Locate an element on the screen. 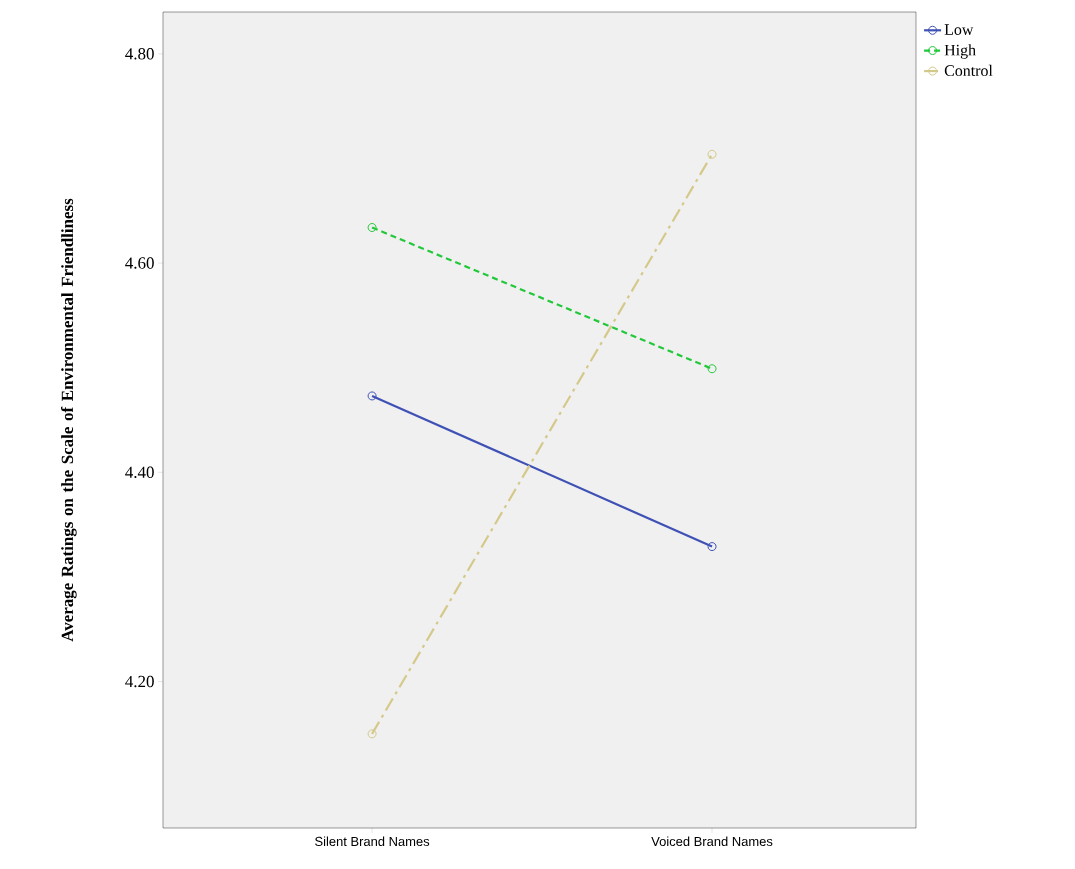 Image resolution: width=1075 pixels, height=869 pixels. y-tick-label: 4.40 is located at coordinates (139, 472).